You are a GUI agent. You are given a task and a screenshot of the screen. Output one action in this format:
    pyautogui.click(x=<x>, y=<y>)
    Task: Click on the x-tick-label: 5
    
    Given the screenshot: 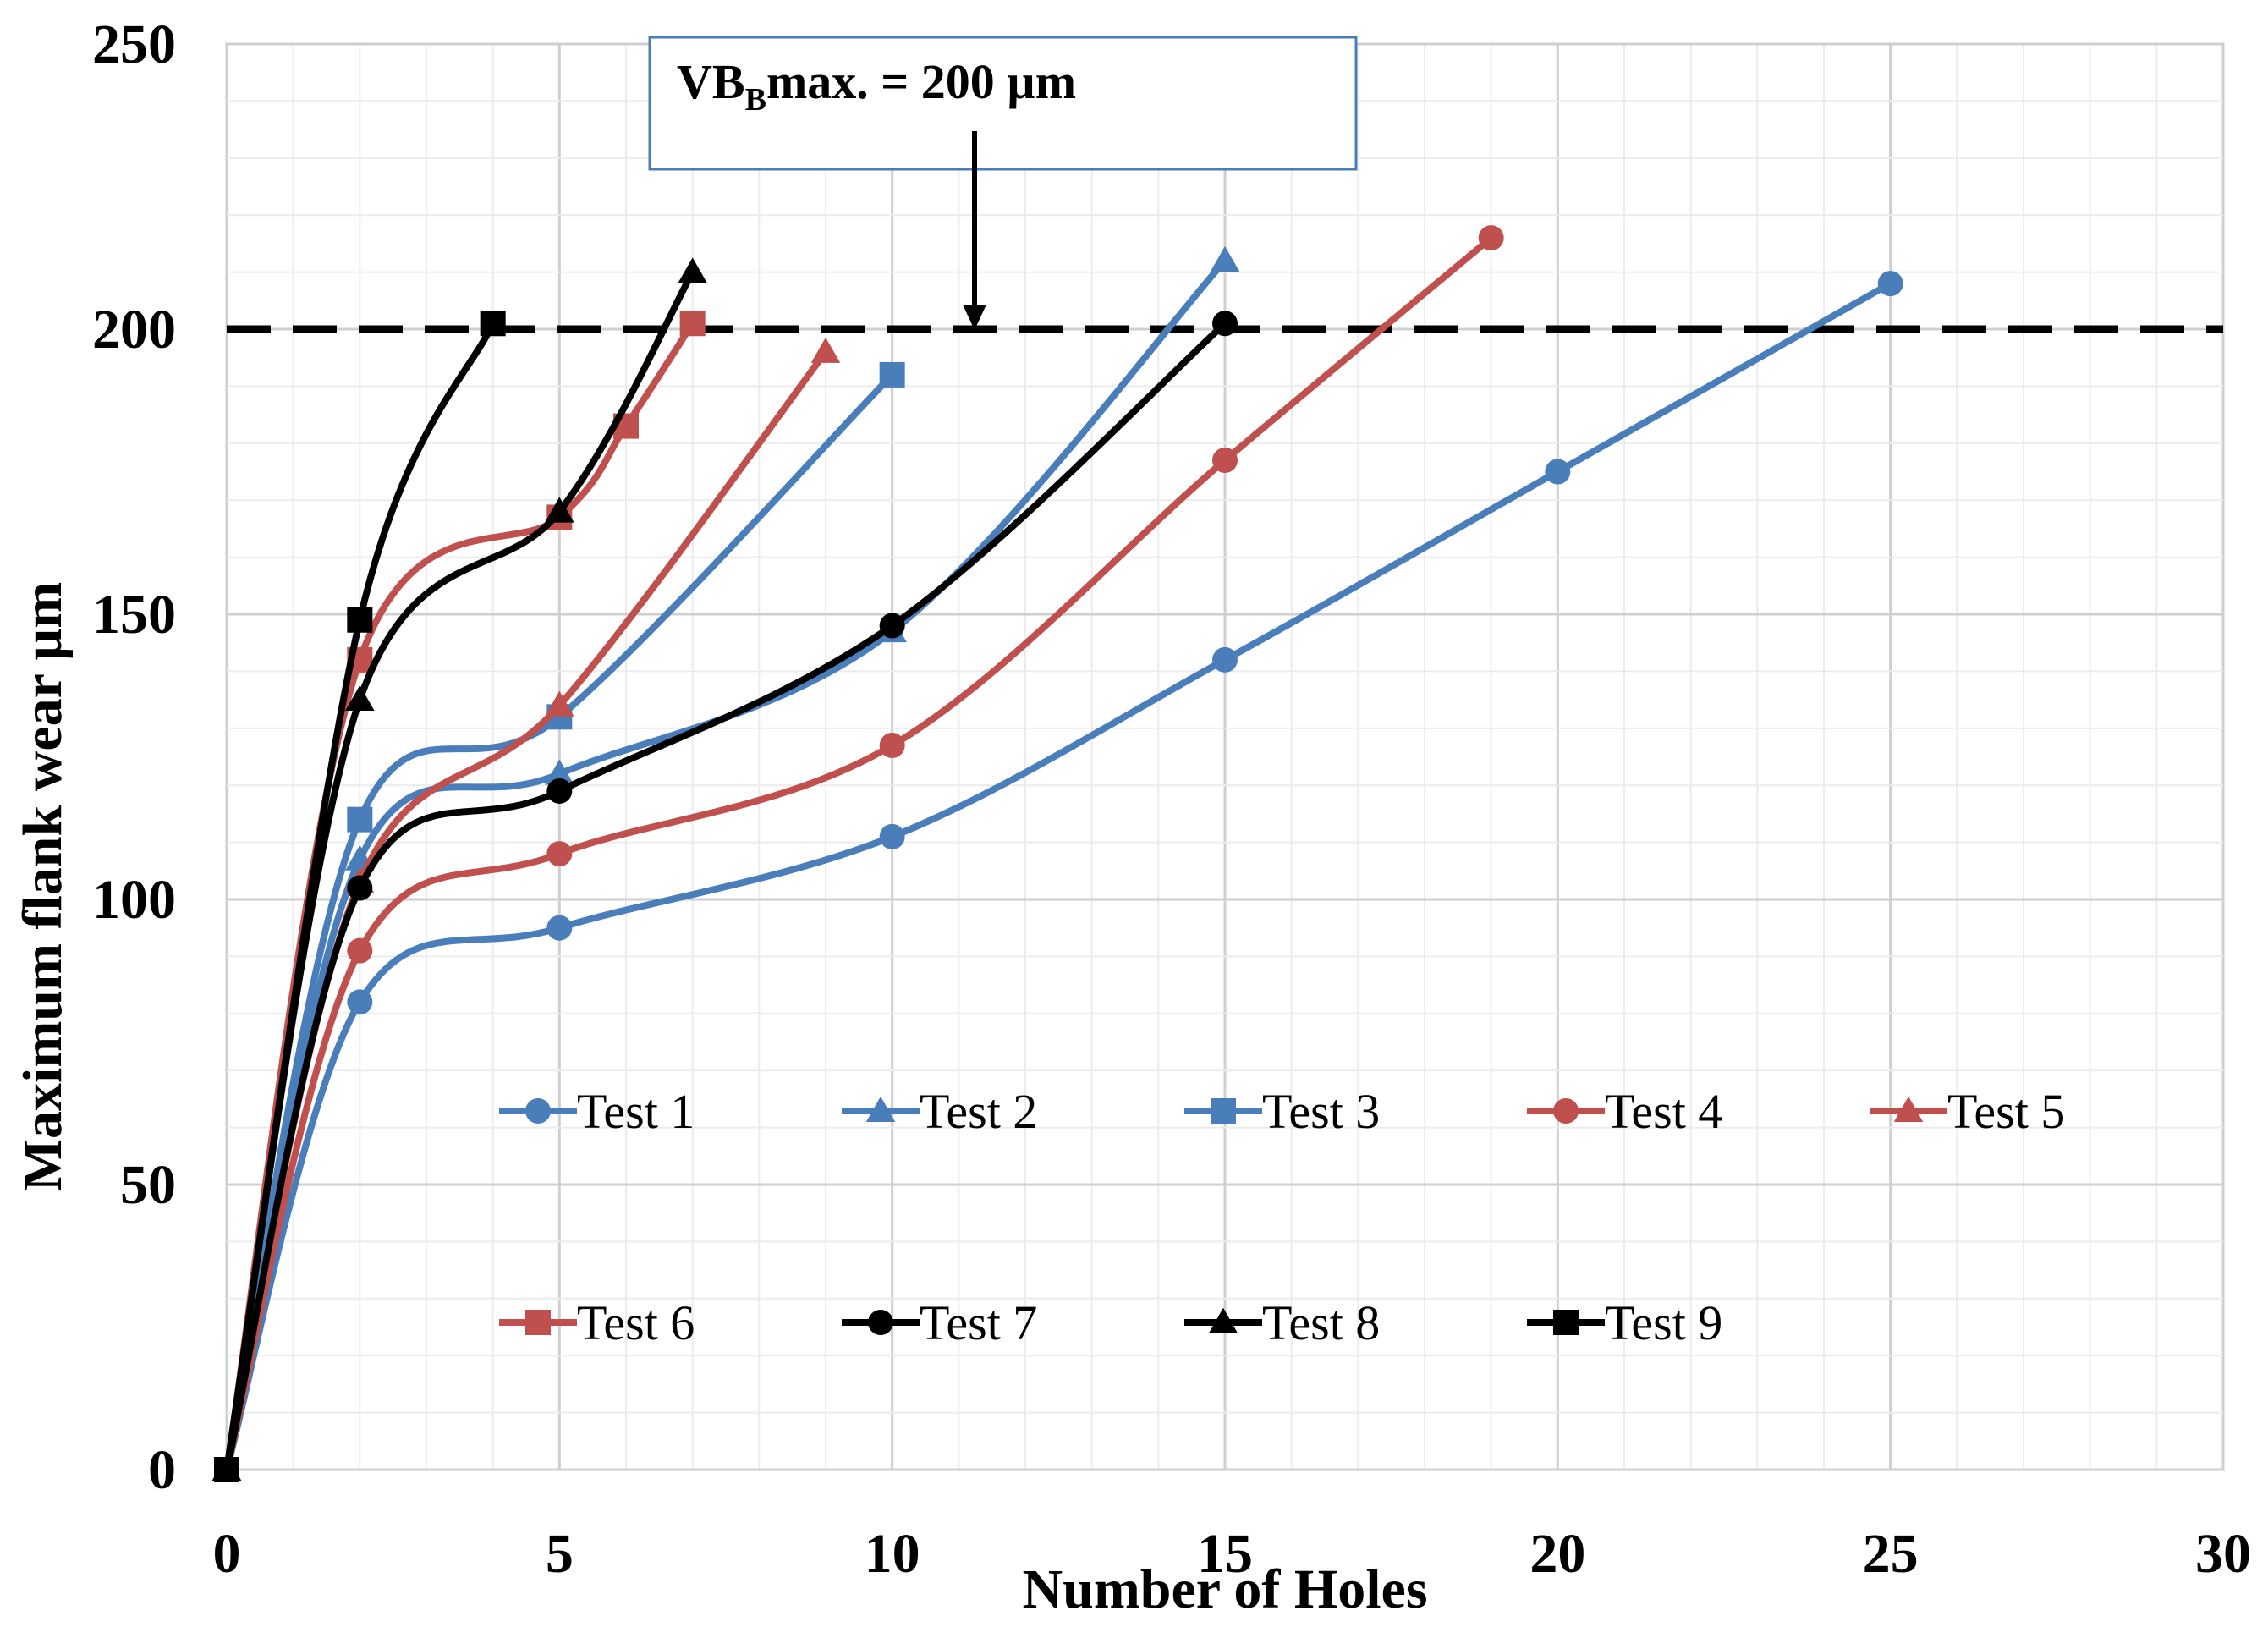 What is the action you would take?
    pyautogui.click(x=560, y=1554)
    